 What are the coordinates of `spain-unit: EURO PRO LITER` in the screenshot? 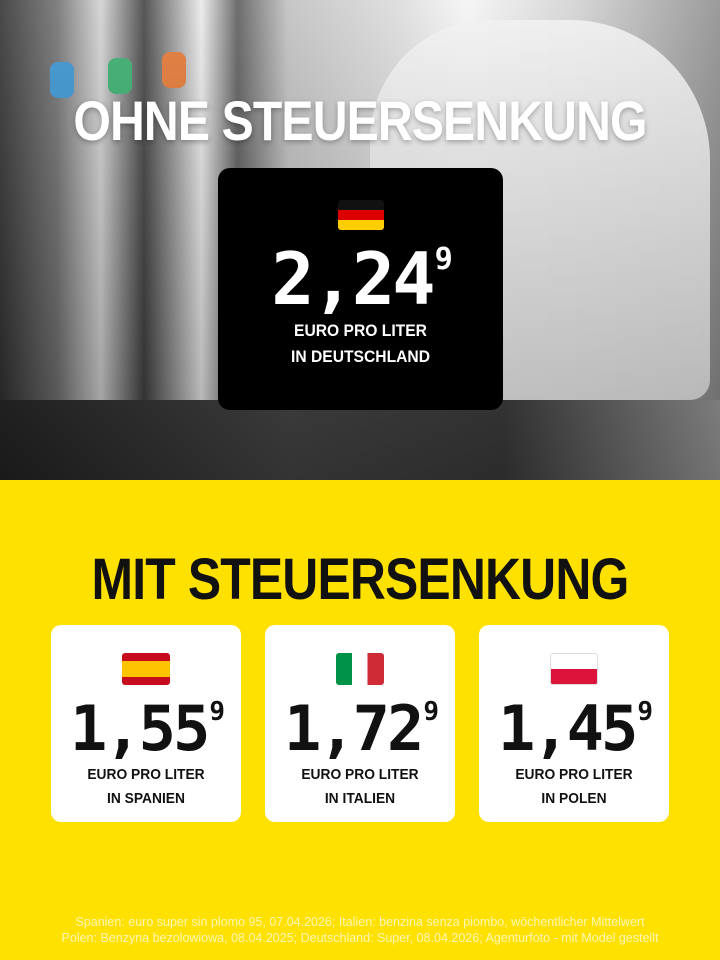 It's located at (146, 774).